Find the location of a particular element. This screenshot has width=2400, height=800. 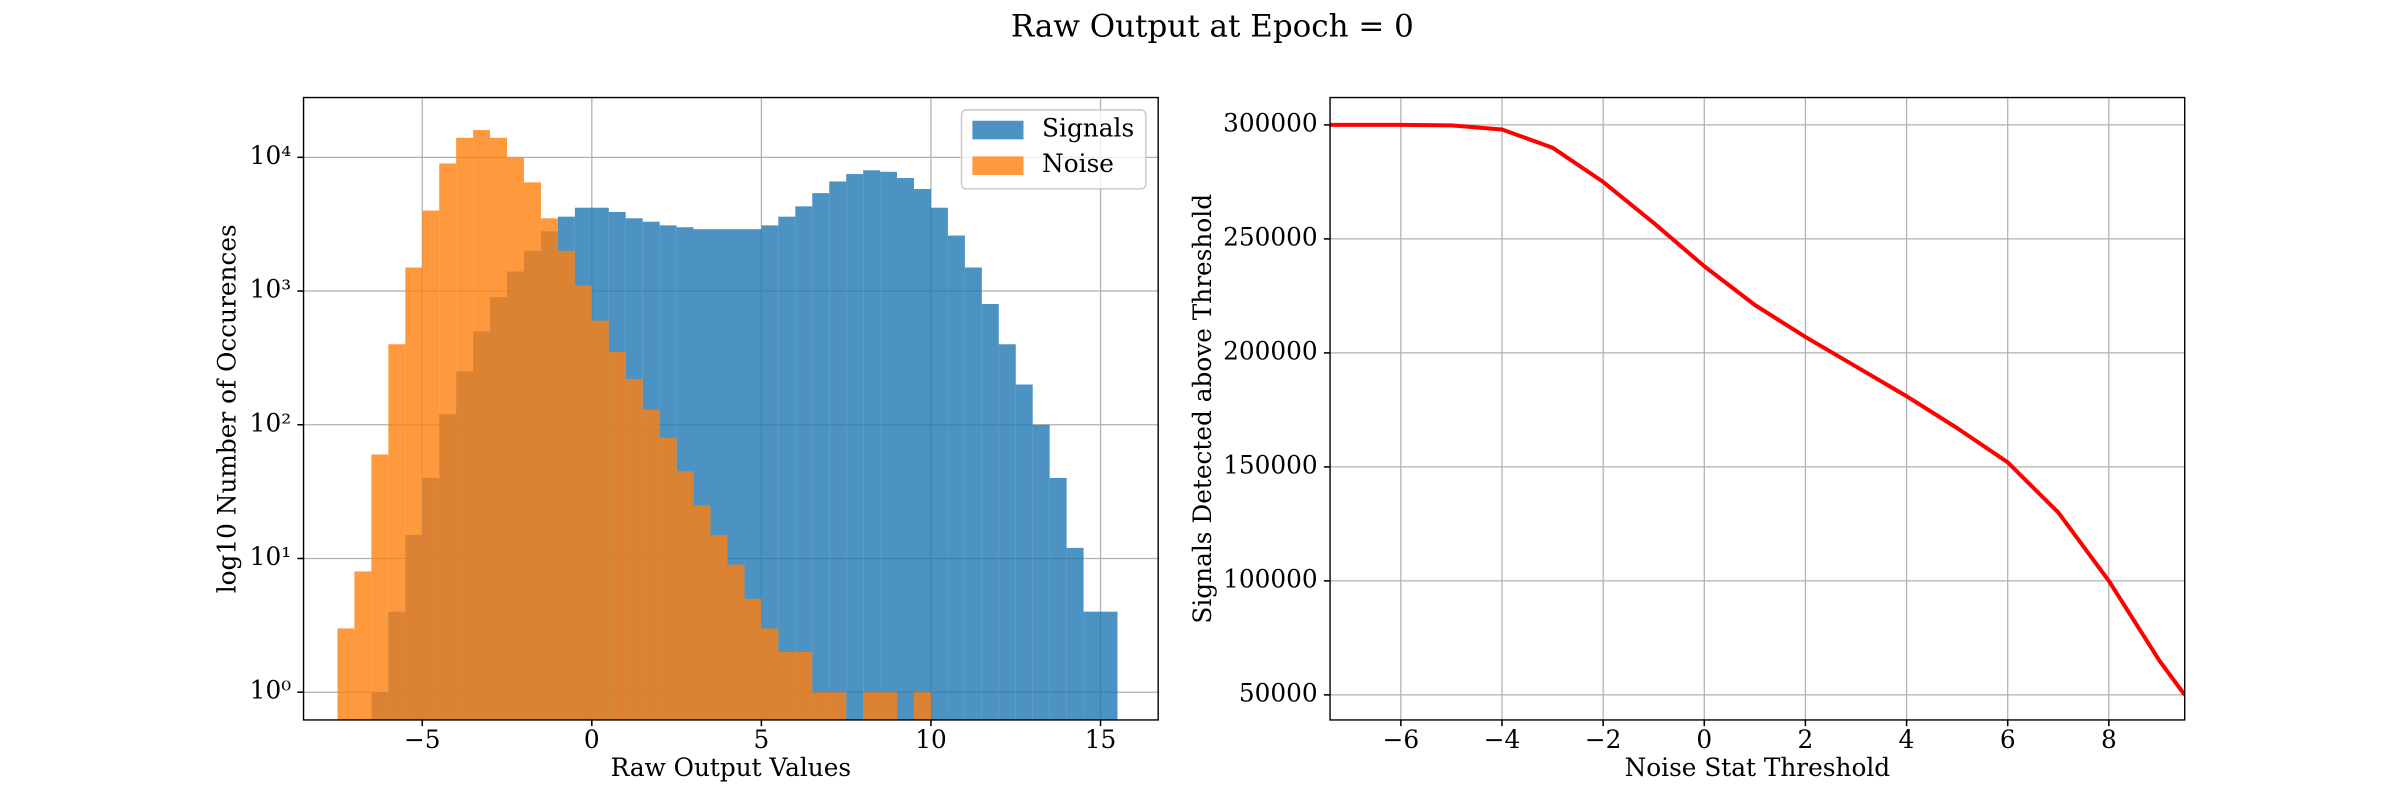

x-tick-label: 5 is located at coordinates (762, 739).